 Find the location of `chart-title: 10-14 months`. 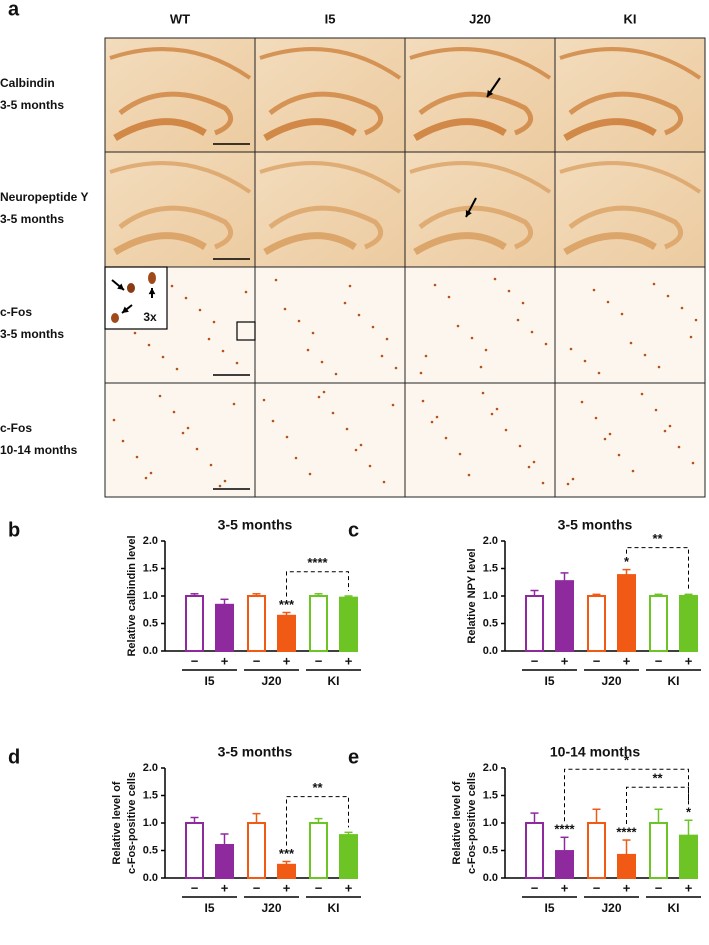

chart-title: 10-14 months is located at coordinates (595, 752).